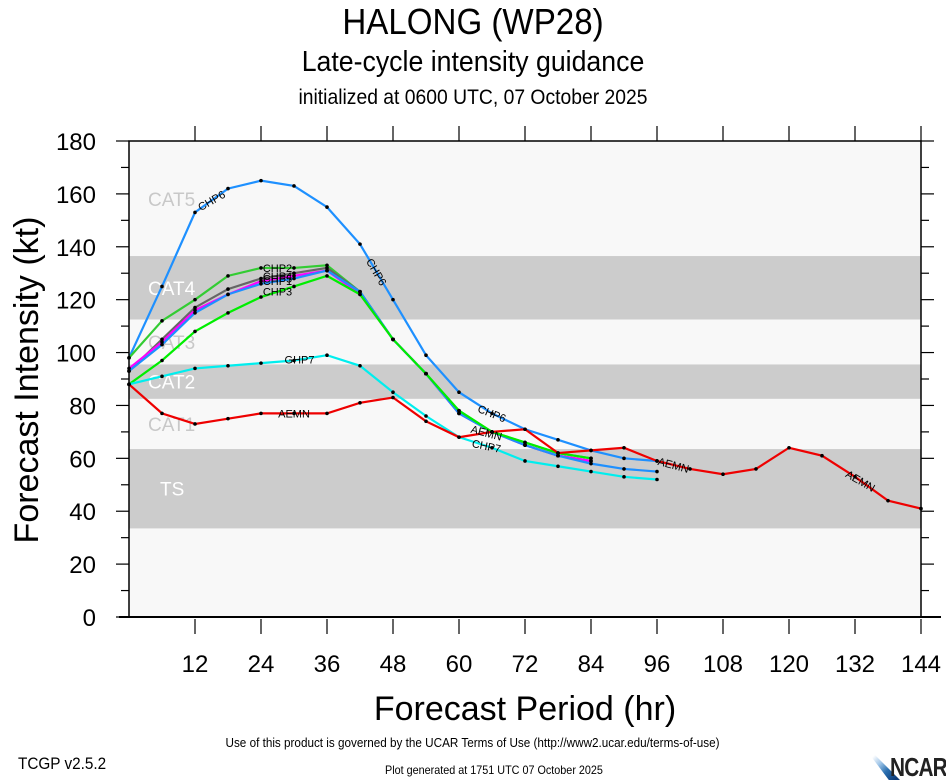  What do you see at coordinates (171, 383) in the screenshot?
I see `band-label-cat2: CAT2` at bounding box center [171, 383].